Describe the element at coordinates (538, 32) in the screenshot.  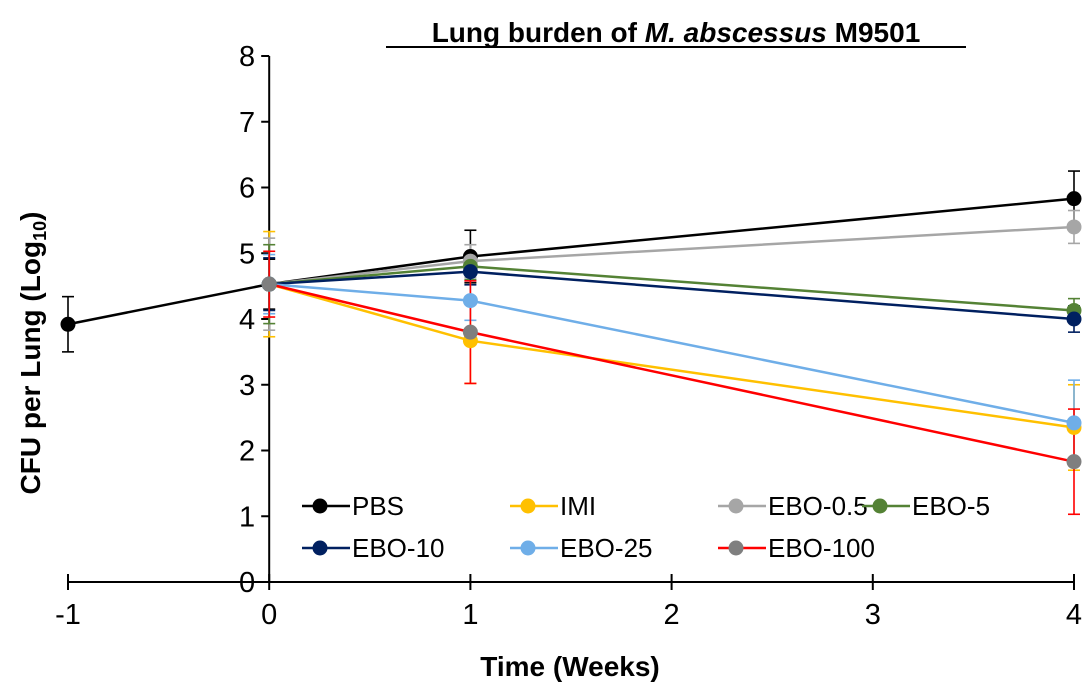
I see `chart-title-part-1: Lung burden of` at that location.